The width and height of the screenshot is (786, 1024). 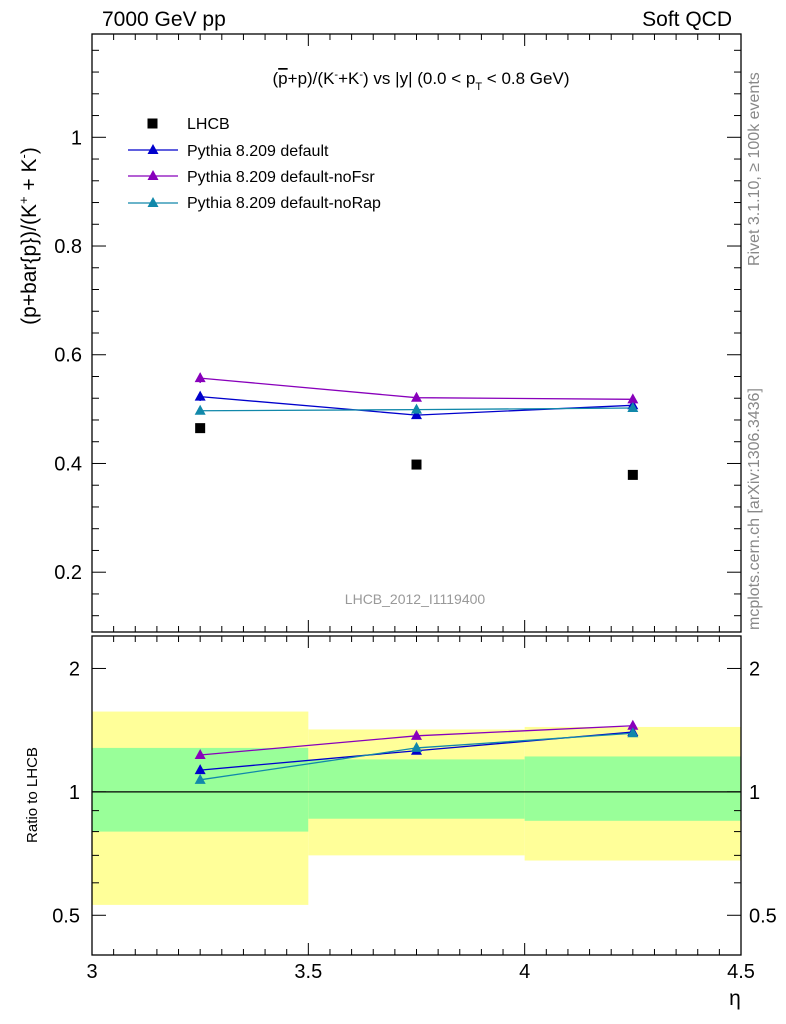 I want to click on ratio-y-tick-label-right: 2, so click(x=754, y=669).